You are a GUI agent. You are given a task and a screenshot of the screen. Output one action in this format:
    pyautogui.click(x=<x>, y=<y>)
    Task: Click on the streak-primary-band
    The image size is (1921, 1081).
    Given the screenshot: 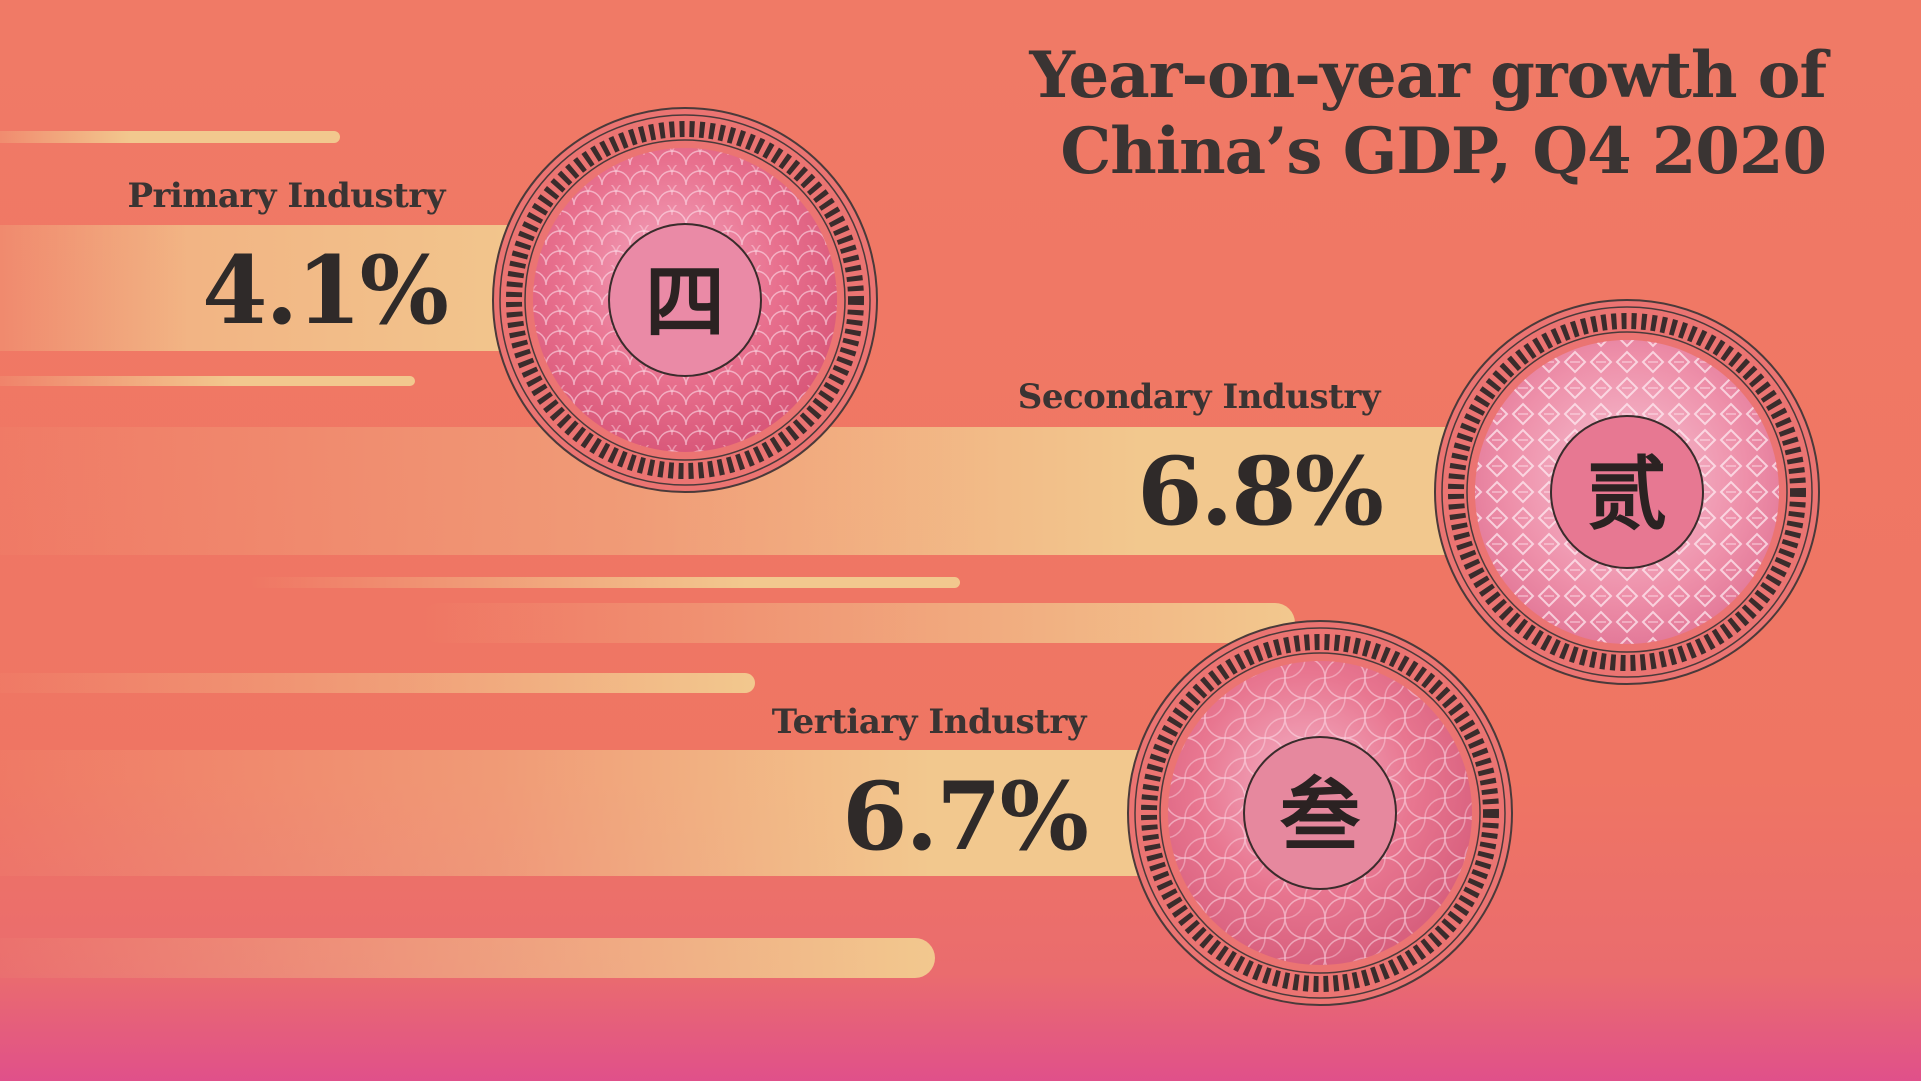 What is the action you would take?
    pyautogui.click(x=280, y=288)
    